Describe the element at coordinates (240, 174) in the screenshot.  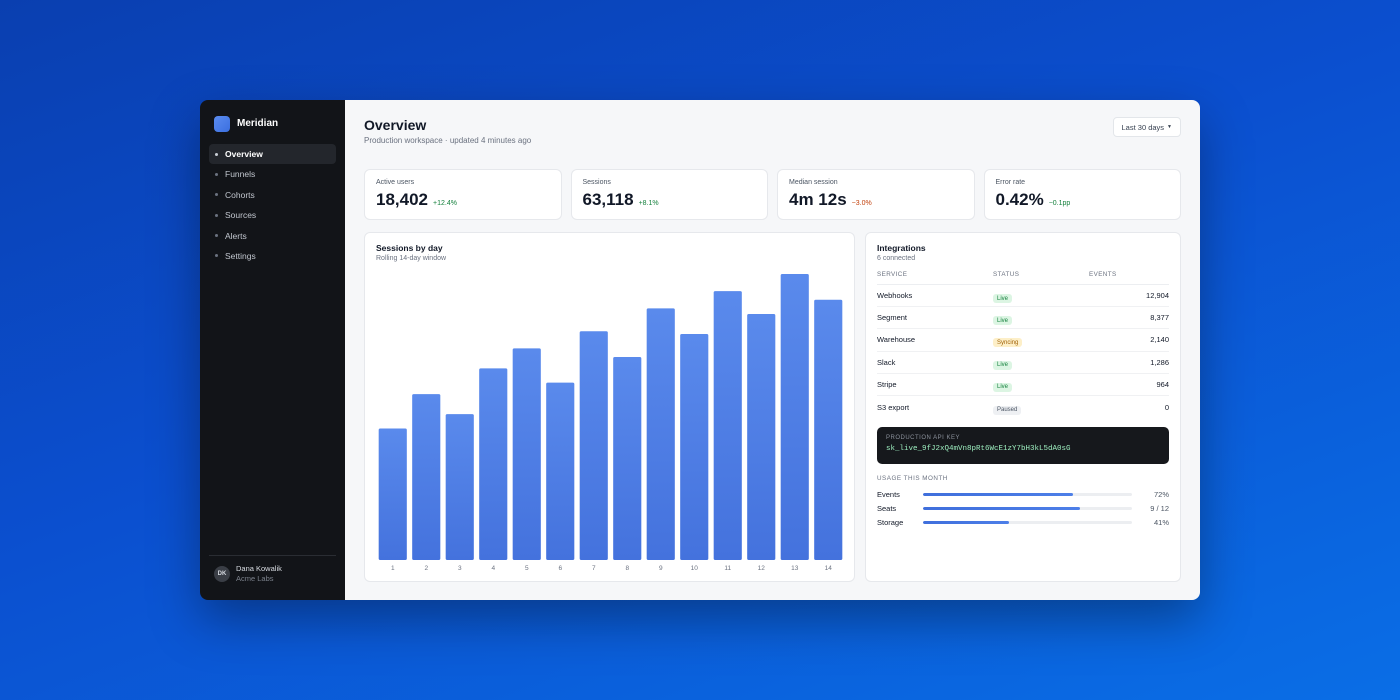
I see `sidebar-item-label: Funnels` at that location.